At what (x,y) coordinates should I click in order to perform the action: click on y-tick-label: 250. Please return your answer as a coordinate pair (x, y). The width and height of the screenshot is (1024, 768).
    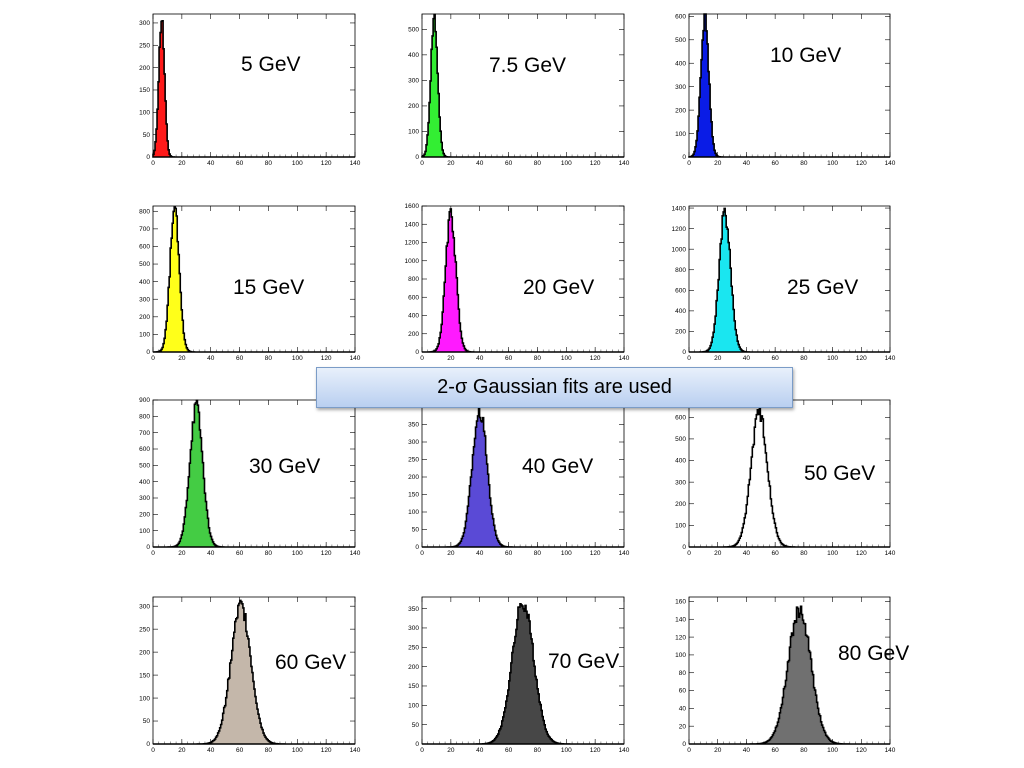
    Looking at the image, I should click on (413, 460).